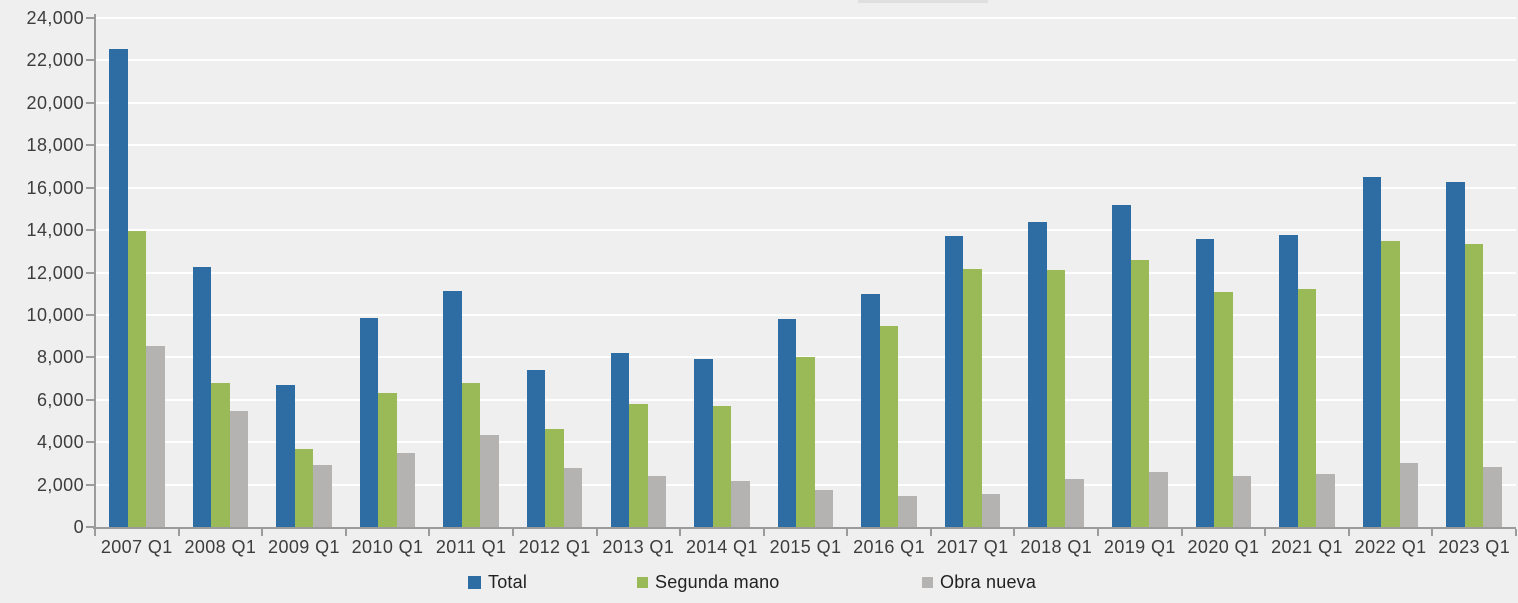 Image resolution: width=1518 pixels, height=603 pixels. What do you see at coordinates (60, 399) in the screenshot?
I see `y-axis-tick-label: 6,000` at bounding box center [60, 399].